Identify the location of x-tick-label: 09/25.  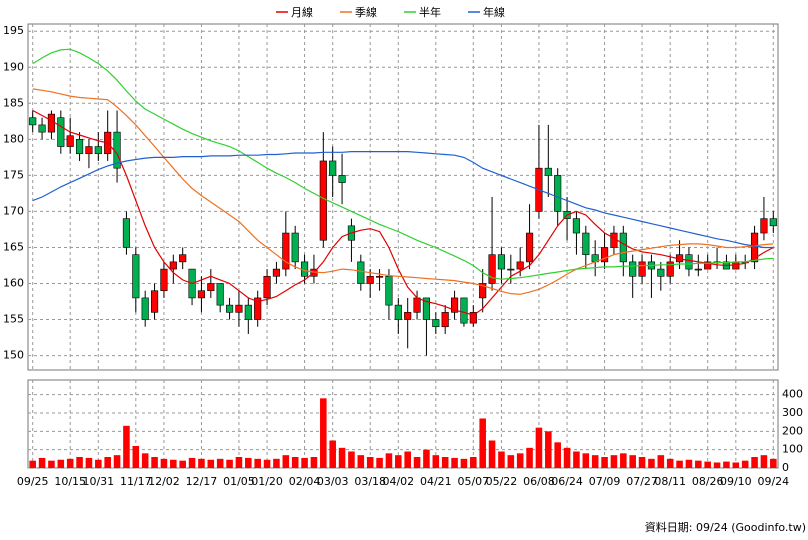
(33, 481).